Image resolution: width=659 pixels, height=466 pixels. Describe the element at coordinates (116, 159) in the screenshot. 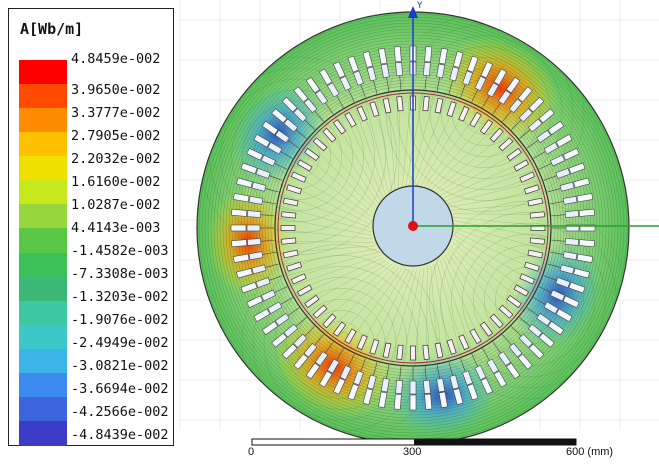

I see `legend-label: 2.2032e-002` at that location.